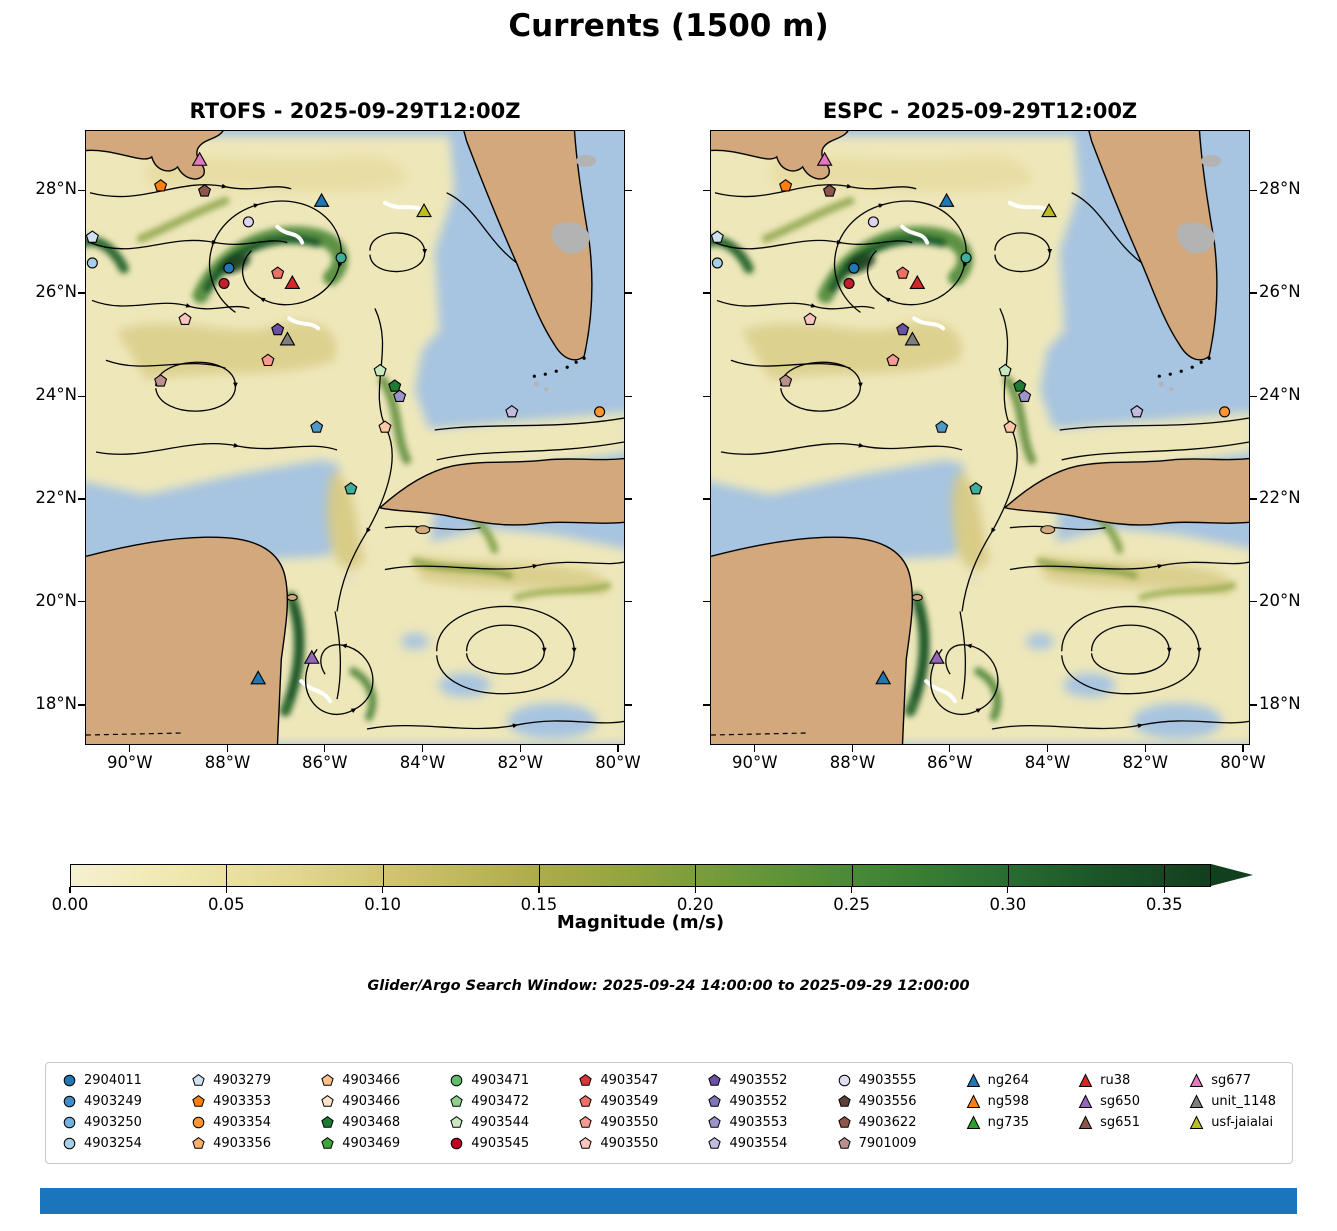 This screenshot has height=1231, width=1337. I want to click on legend-entry: 4903472, so click(489, 1101).